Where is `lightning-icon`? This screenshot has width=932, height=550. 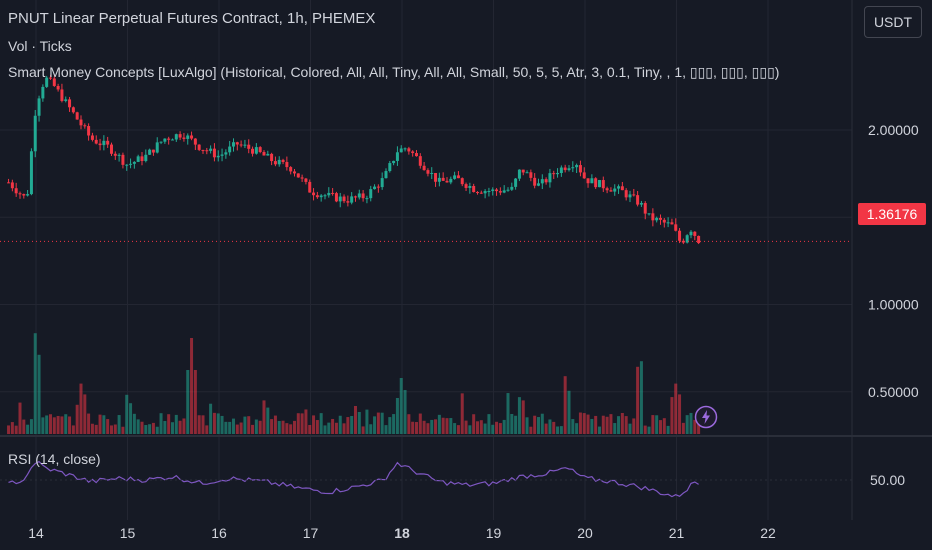
lightning-icon is located at coordinates (706, 417).